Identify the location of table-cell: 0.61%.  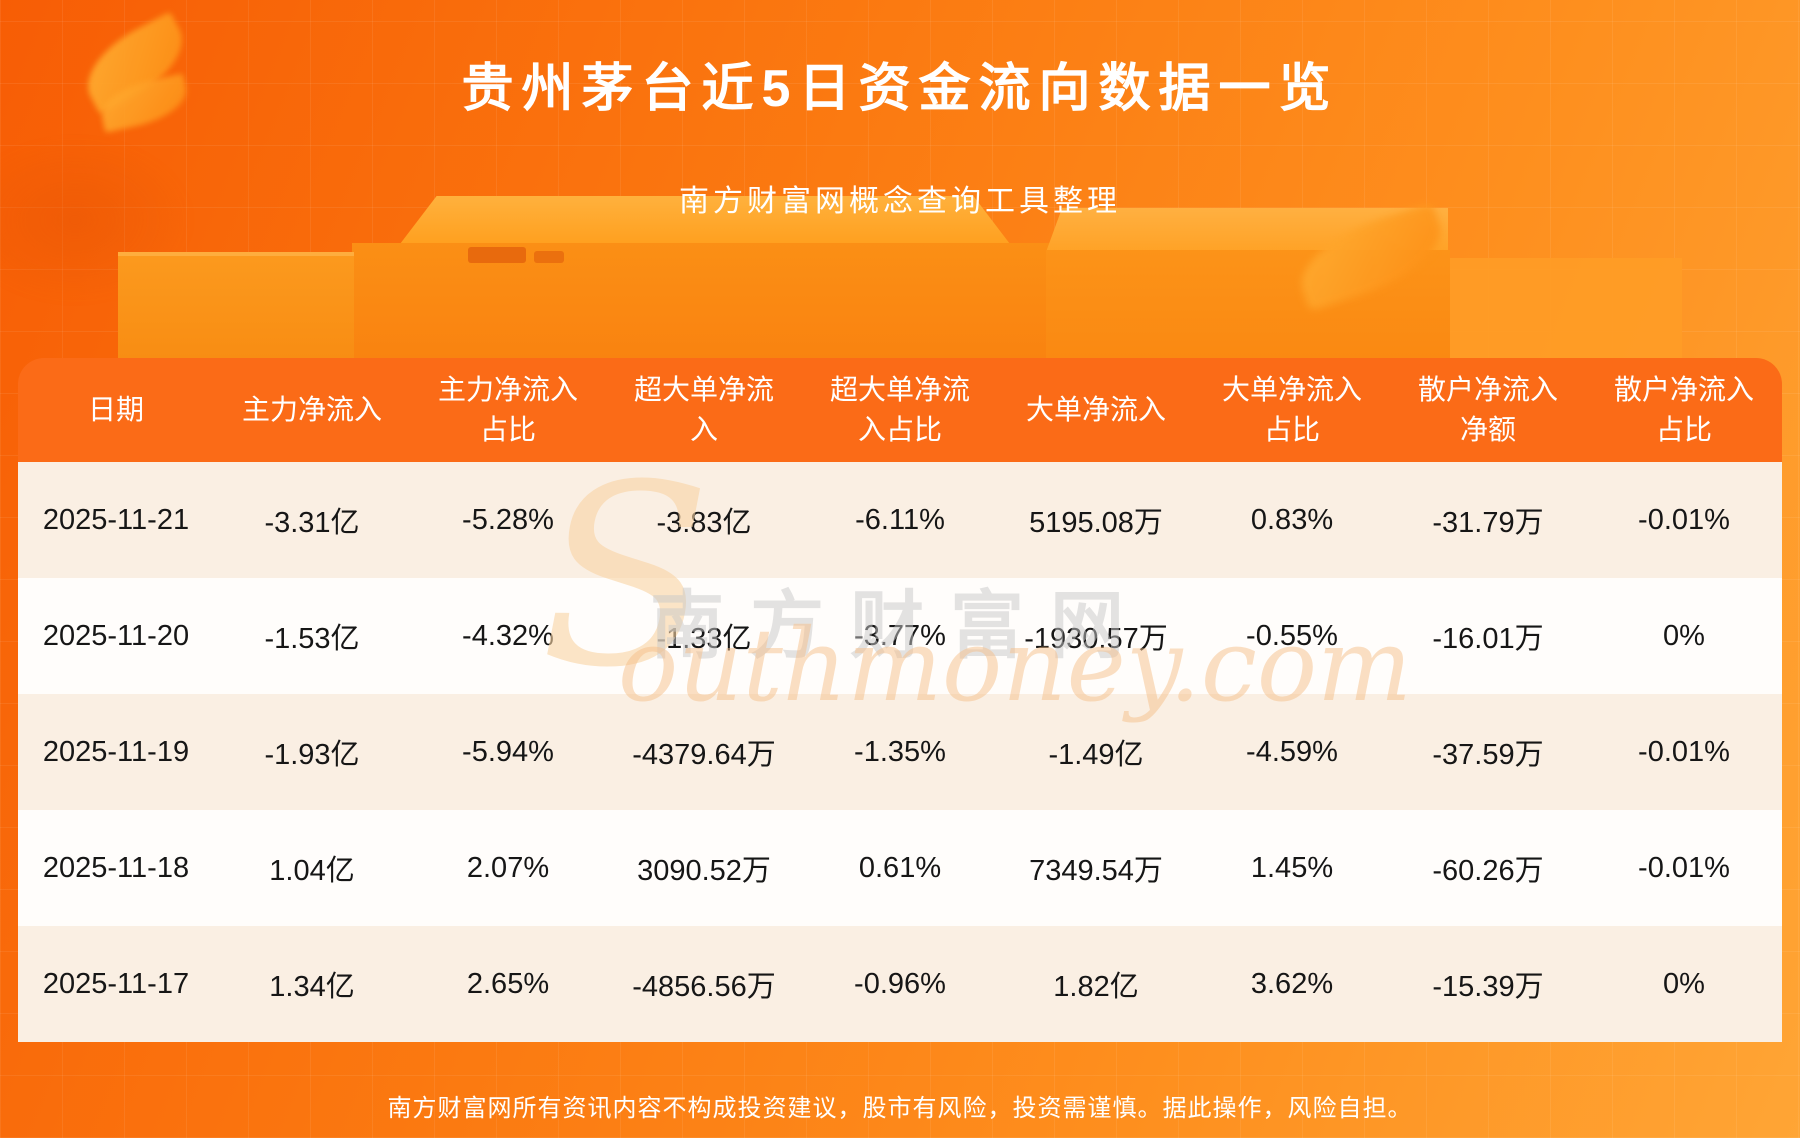
(900, 867).